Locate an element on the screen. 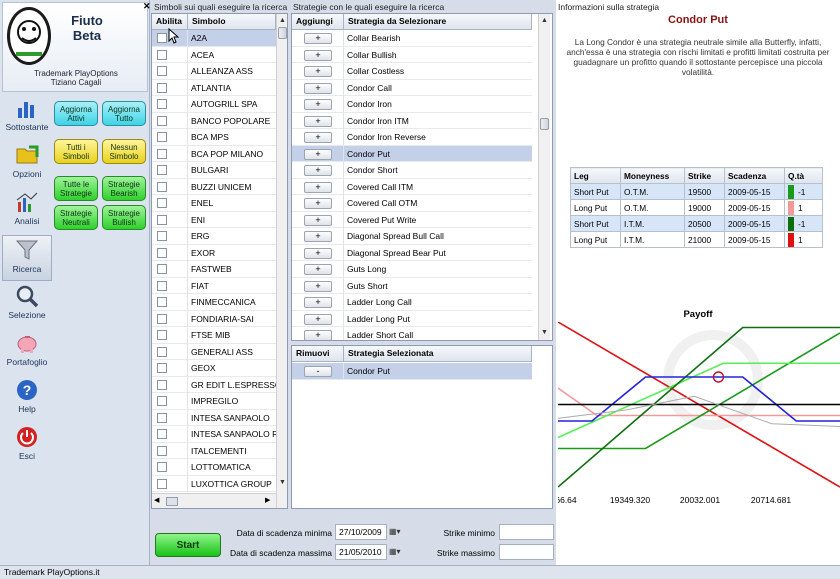 This screenshot has width=840, height=579. symbol-row: EXOR is located at coordinates (214, 252).